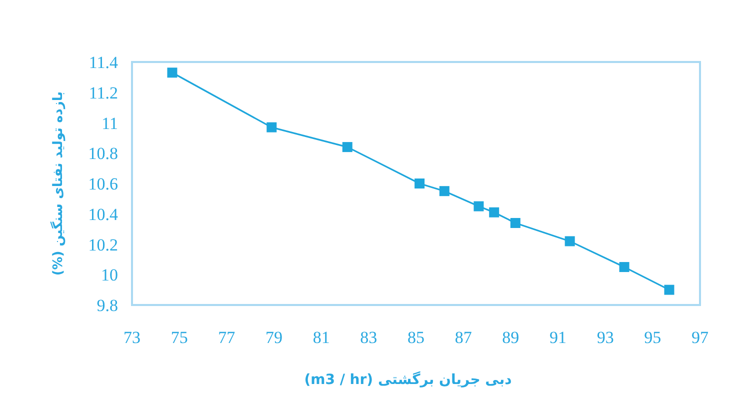  What do you see at coordinates (321, 337) in the screenshot?
I see `x-tick-label: 81` at bounding box center [321, 337].